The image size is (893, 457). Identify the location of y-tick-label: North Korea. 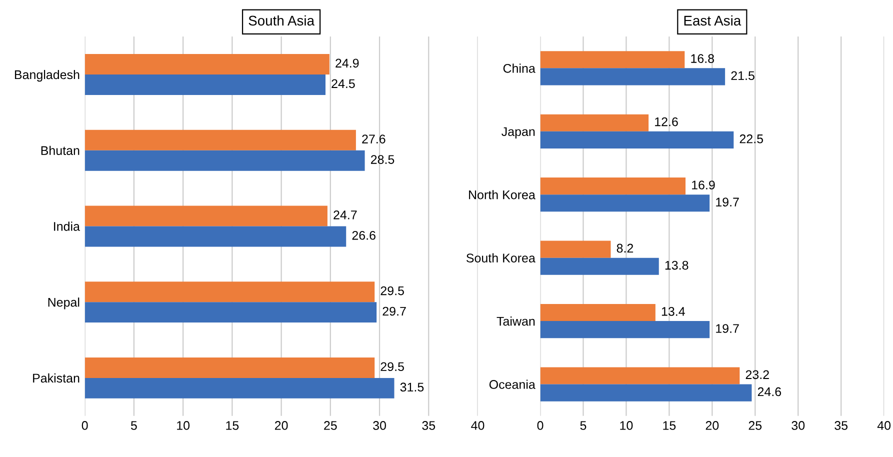
(502, 195).